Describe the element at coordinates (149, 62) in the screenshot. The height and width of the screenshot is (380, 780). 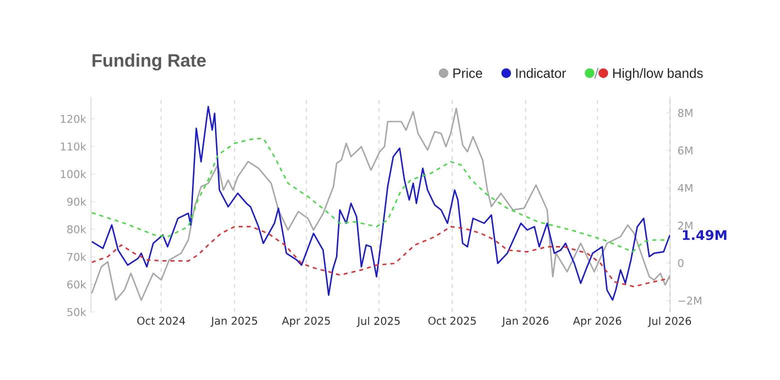
I see `chart-title: Funding Rate` at that location.